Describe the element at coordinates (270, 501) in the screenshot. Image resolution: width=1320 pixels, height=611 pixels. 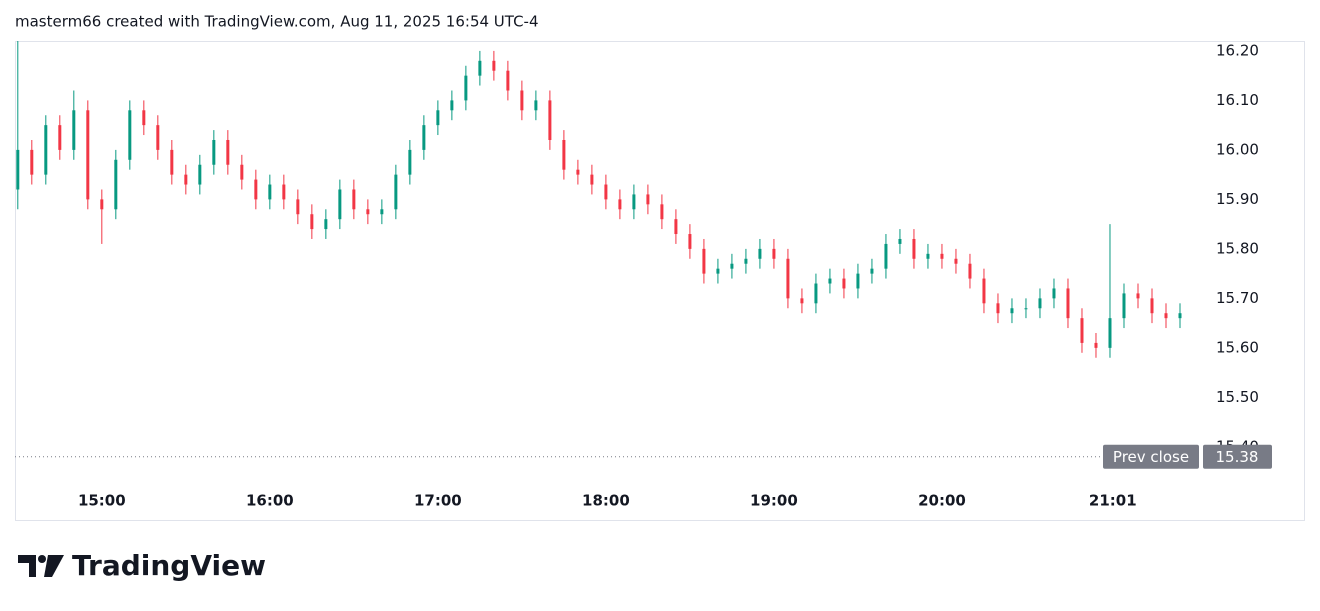
I see `x-tick-label: 16:00` at that location.